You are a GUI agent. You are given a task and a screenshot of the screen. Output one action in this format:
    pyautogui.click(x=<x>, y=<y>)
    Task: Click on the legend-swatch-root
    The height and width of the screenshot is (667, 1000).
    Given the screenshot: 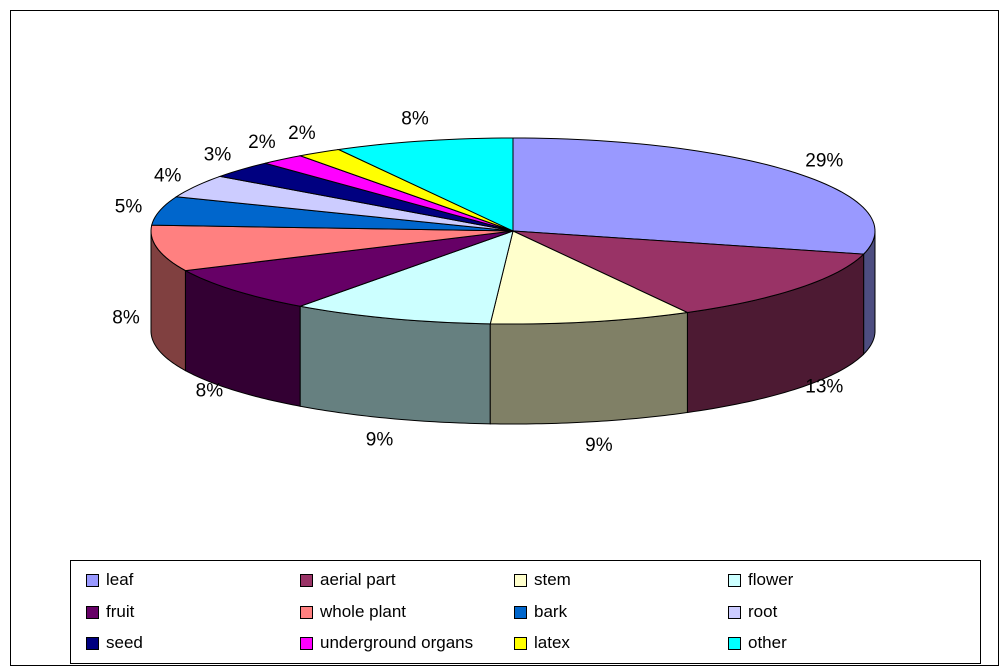 What is the action you would take?
    pyautogui.click(x=734, y=612)
    